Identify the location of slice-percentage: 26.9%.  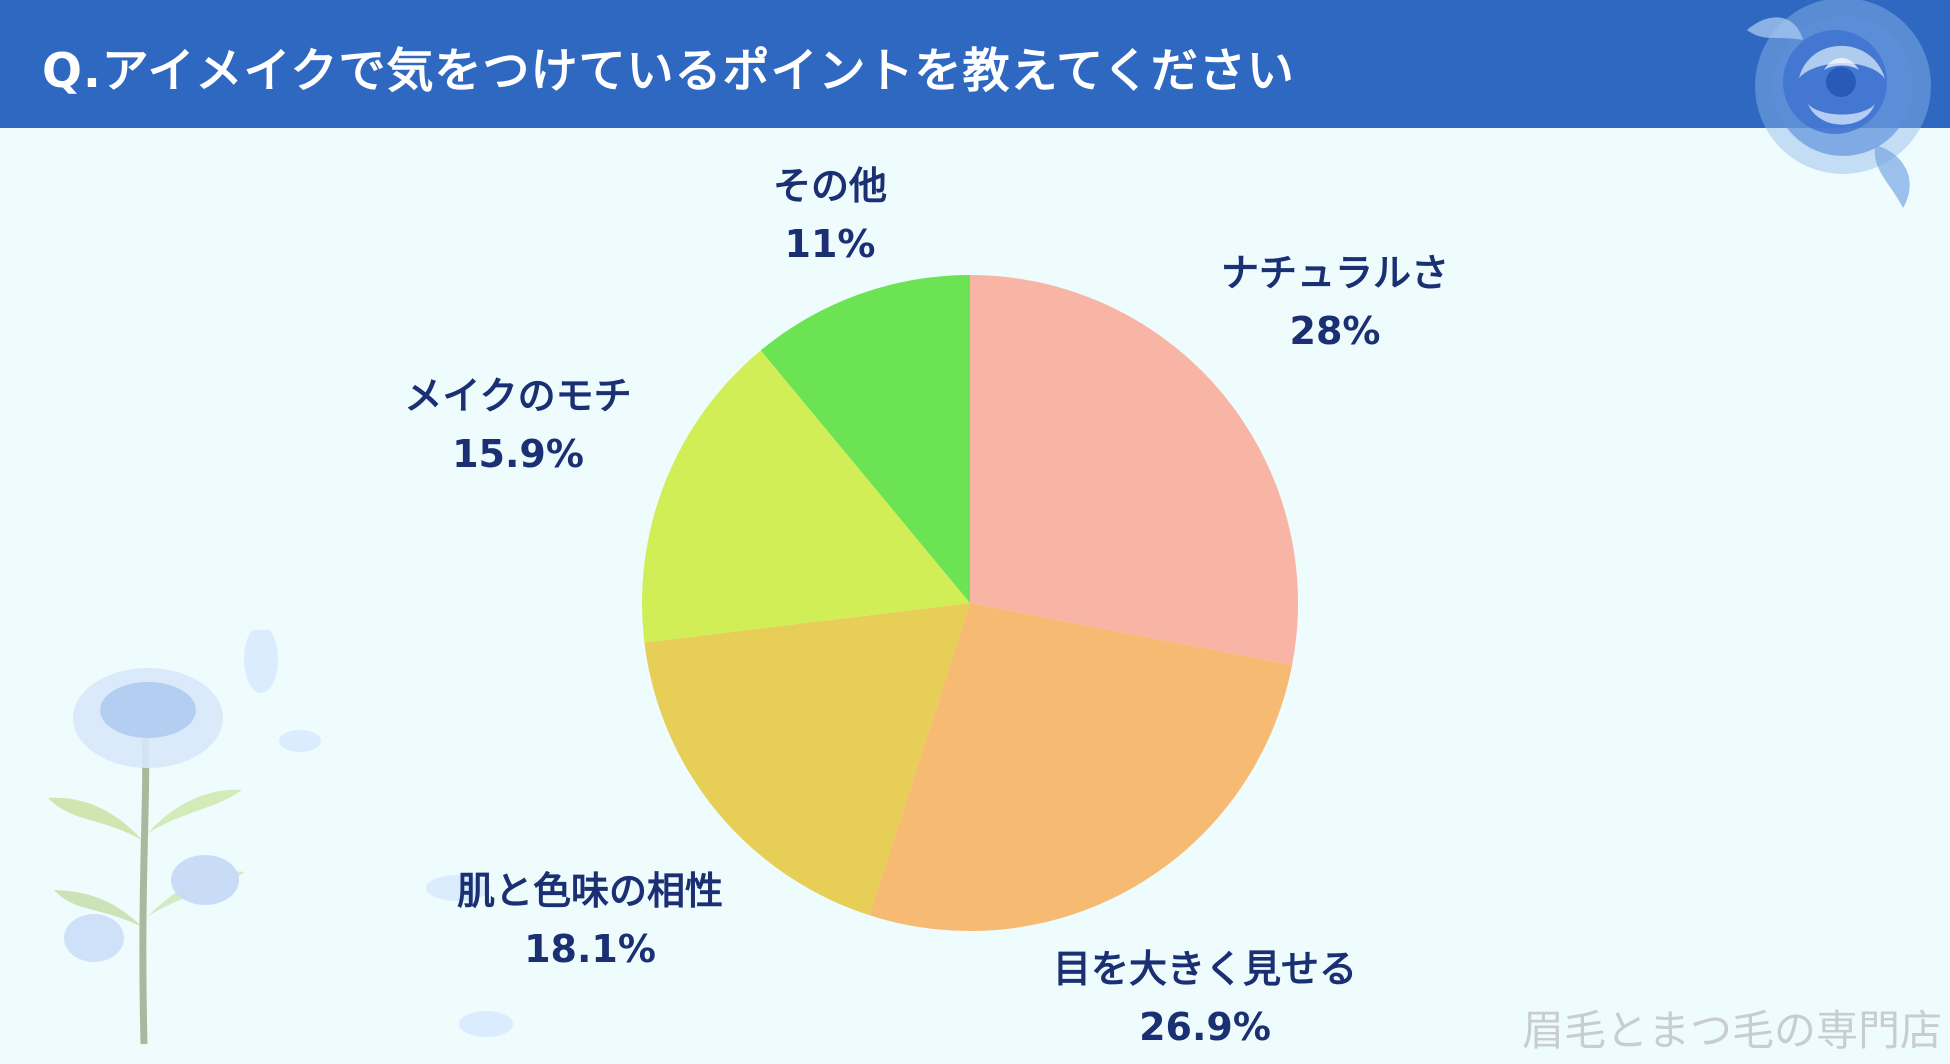
(1205, 1027).